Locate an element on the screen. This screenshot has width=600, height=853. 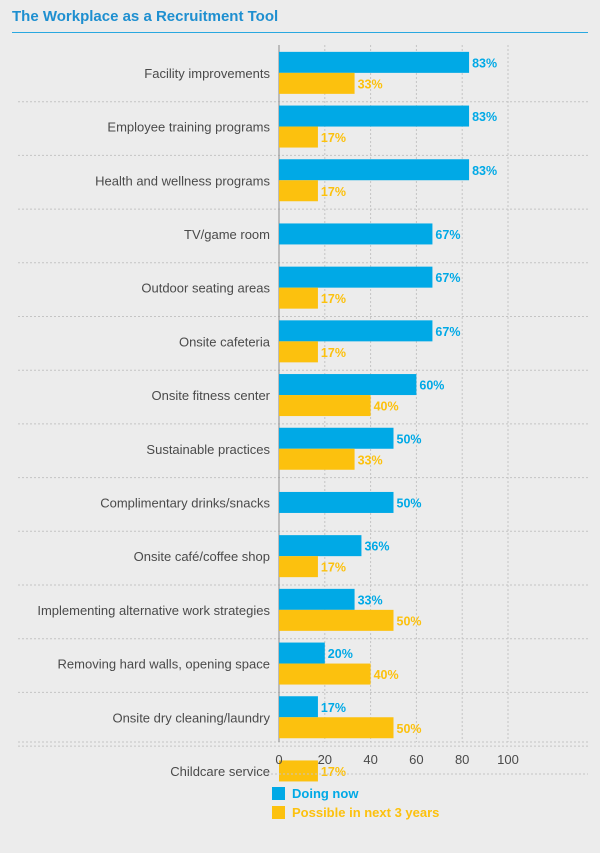
category-label: Implementing alternative work strategies is located at coordinates (153, 610).